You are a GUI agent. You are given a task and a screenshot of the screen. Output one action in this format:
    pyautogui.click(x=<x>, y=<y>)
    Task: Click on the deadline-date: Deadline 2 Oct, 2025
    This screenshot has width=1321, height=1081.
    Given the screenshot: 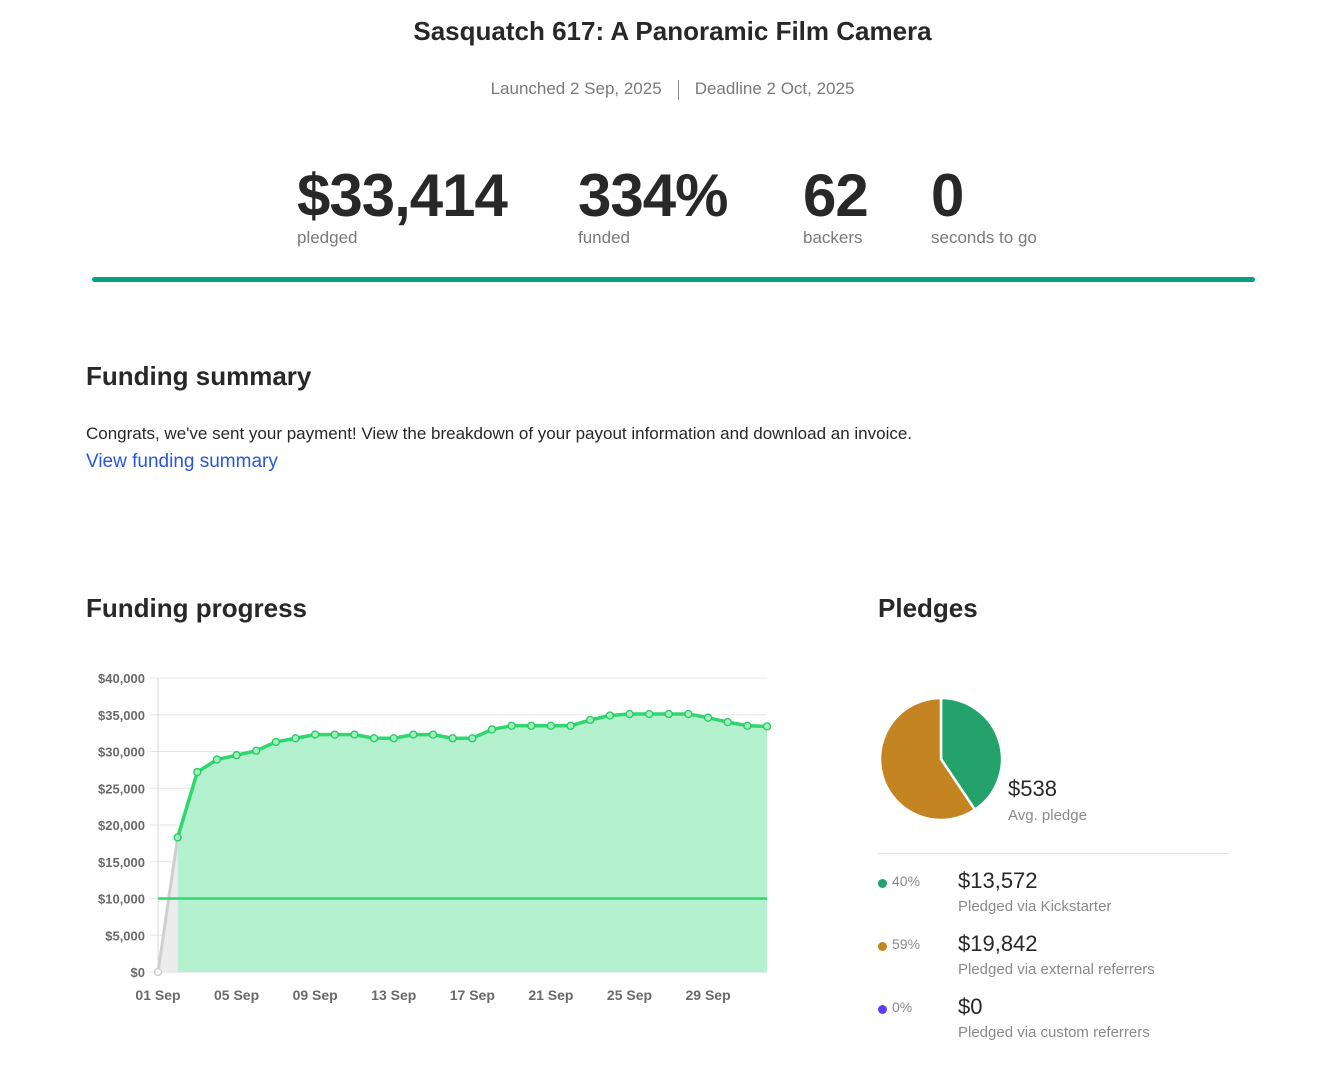 What is the action you would take?
    pyautogui.click(x=774, y=88)
    